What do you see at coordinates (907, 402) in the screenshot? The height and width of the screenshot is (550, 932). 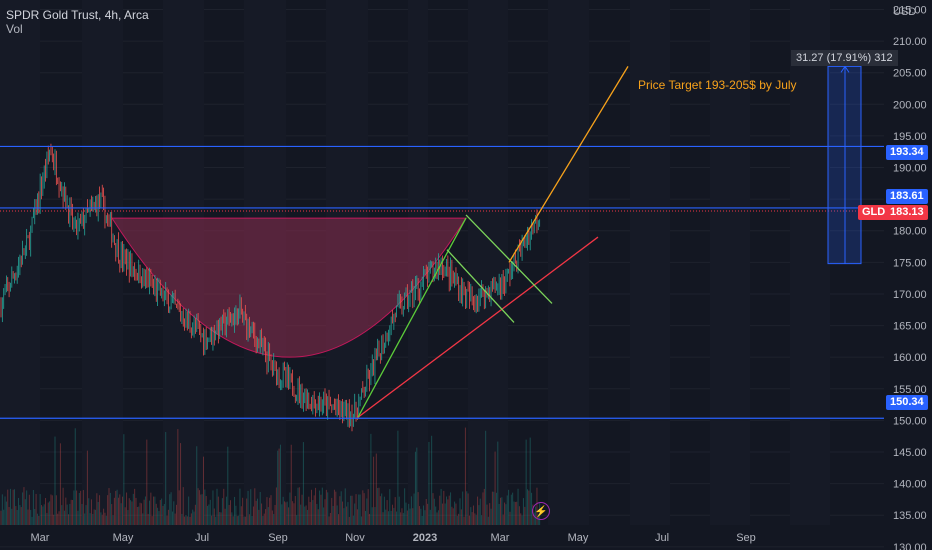 I see `level-tag-150: 150.34` at bounding box center [907, 402].